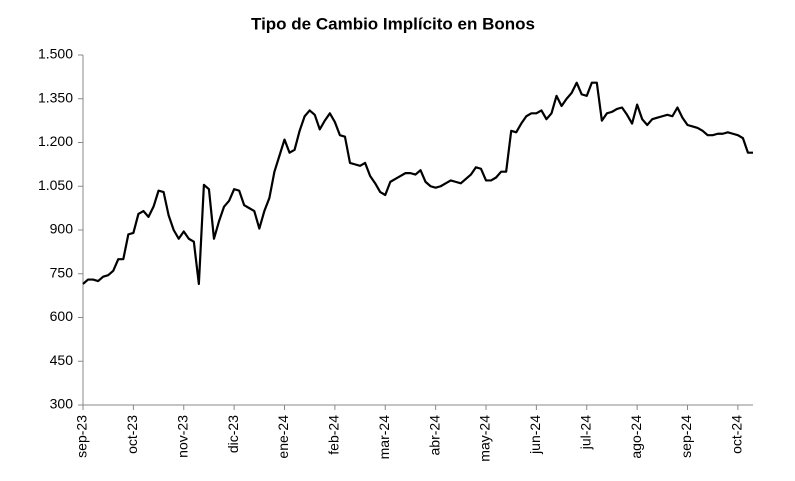 This screenshot has width=795, height=481. What do you see at coordinates (737, 434) in the screenshot?
I see `x-tick-label: oct-24` at bounding box center [737, 434].